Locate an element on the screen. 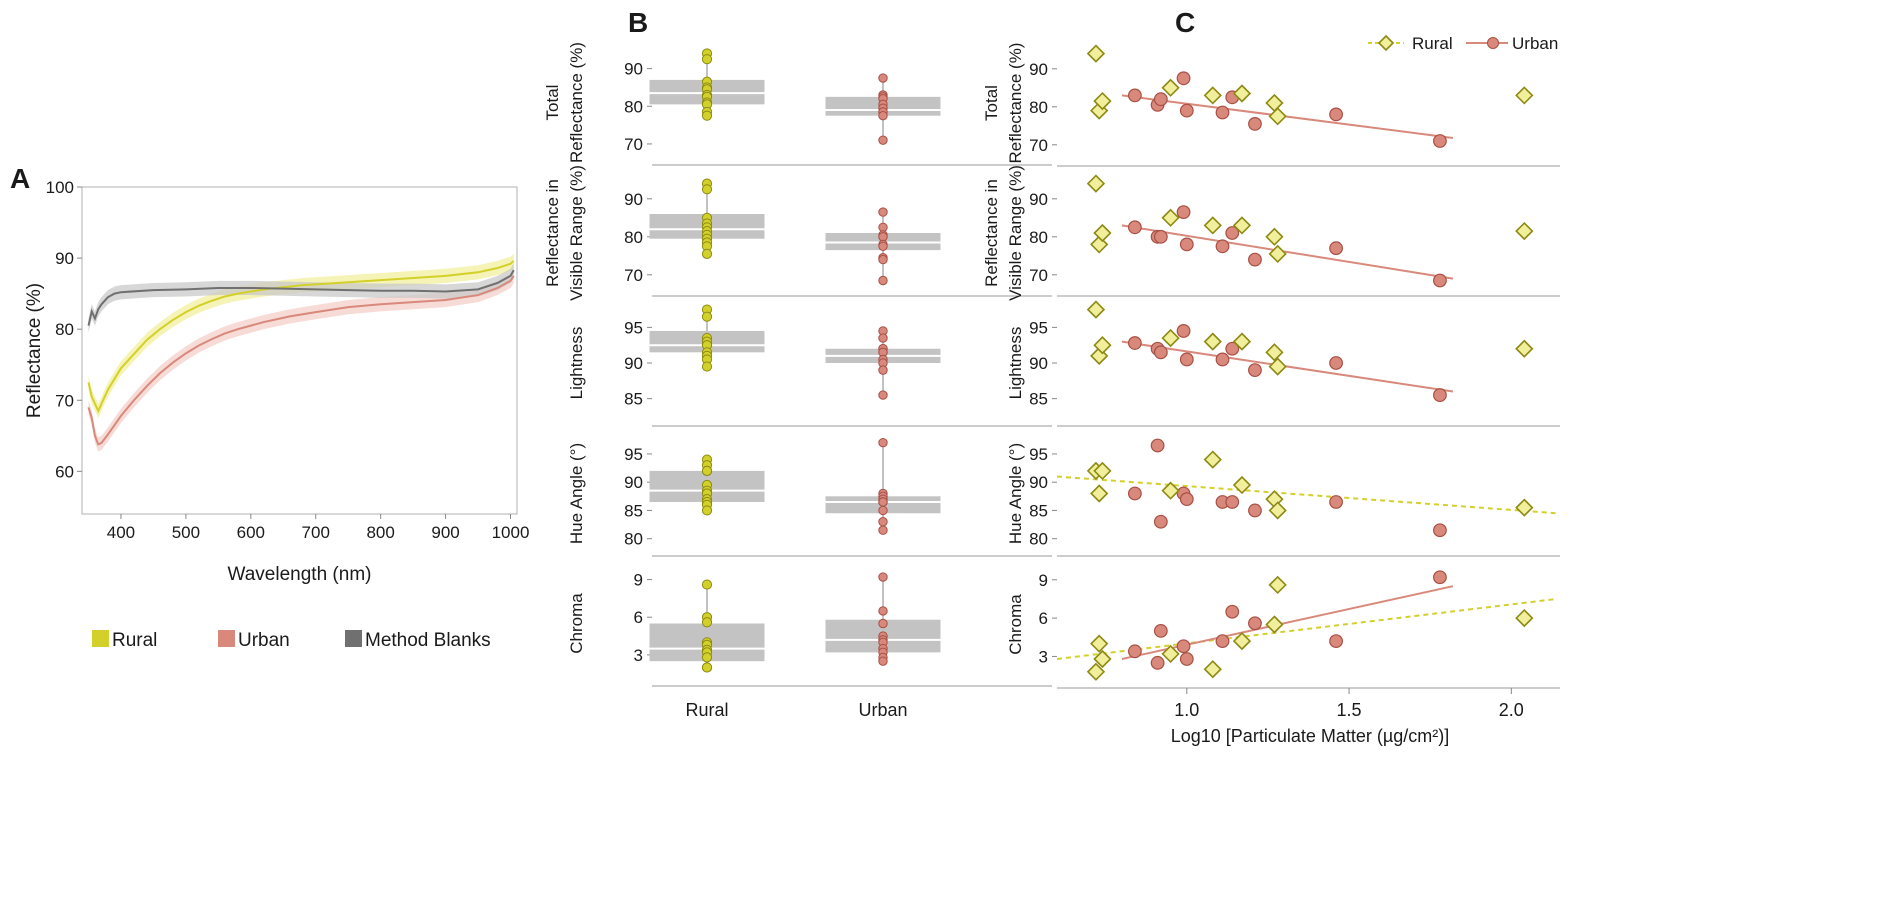 This screenshot has width=1904, height=912. x-tick-label: 700 is located at coordinates (316, 532).